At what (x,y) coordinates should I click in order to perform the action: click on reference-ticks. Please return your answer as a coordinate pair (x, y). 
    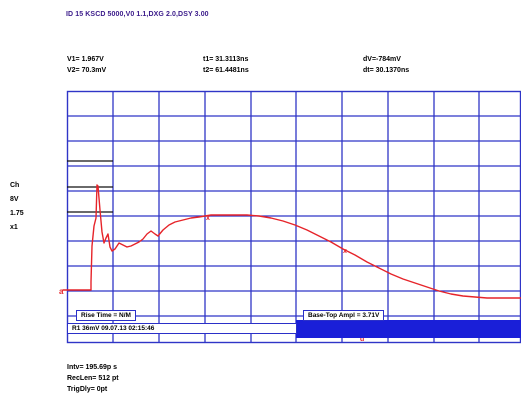
    Looking at the image, I should click on (90, 186).